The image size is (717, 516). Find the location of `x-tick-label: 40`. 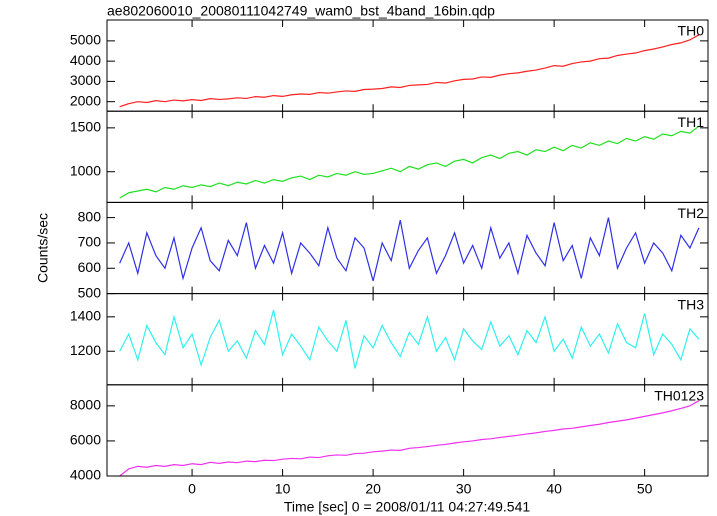

x-tick-label: 40 is located at coordinates (554, 489).